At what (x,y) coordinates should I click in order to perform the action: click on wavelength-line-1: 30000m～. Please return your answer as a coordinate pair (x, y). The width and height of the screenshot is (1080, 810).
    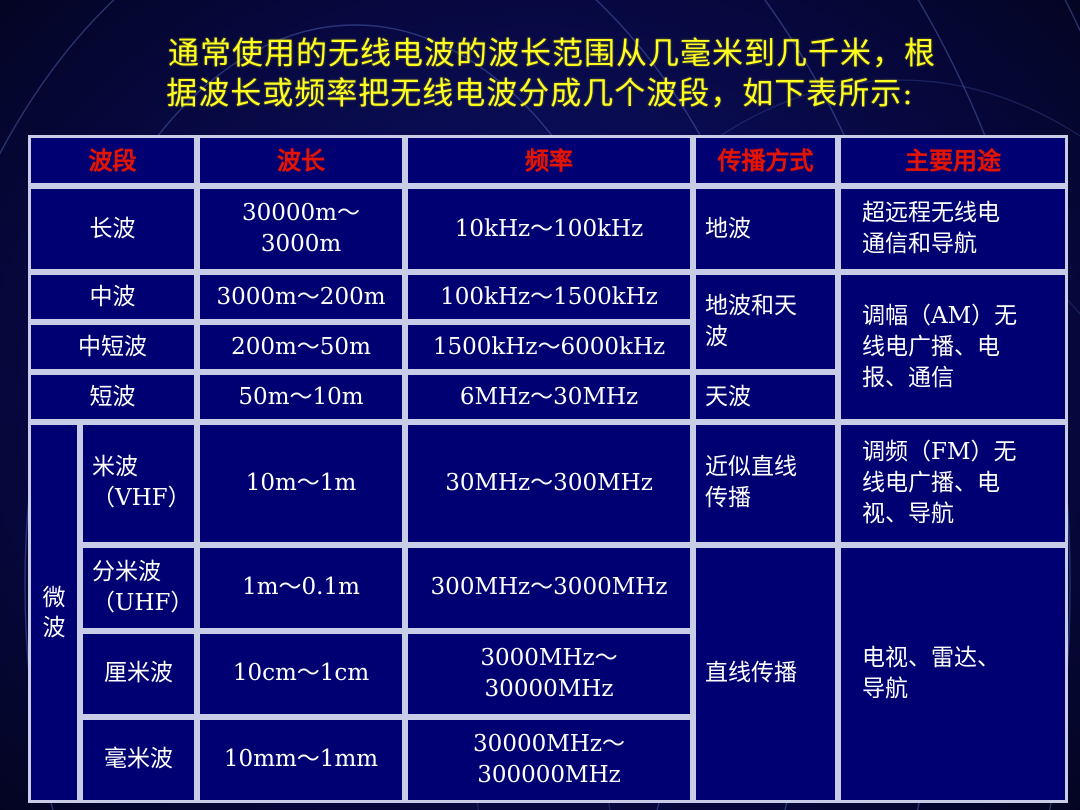
    Looking at the image, I should click on (301, 213).